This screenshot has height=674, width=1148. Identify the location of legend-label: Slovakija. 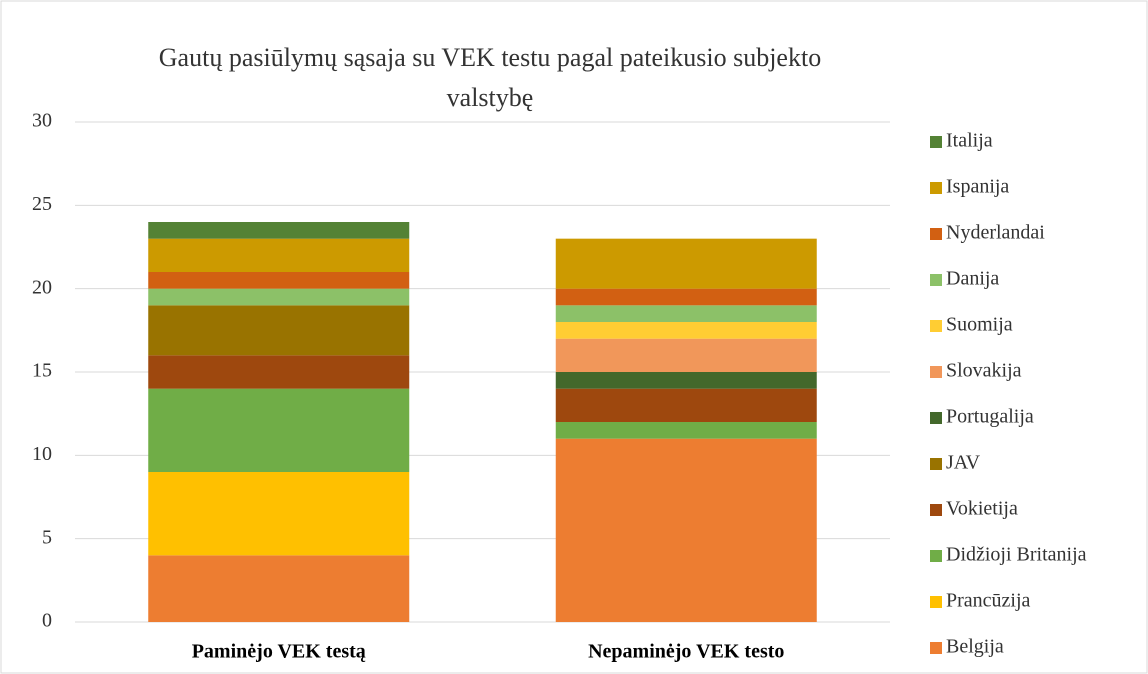
(984, 371).